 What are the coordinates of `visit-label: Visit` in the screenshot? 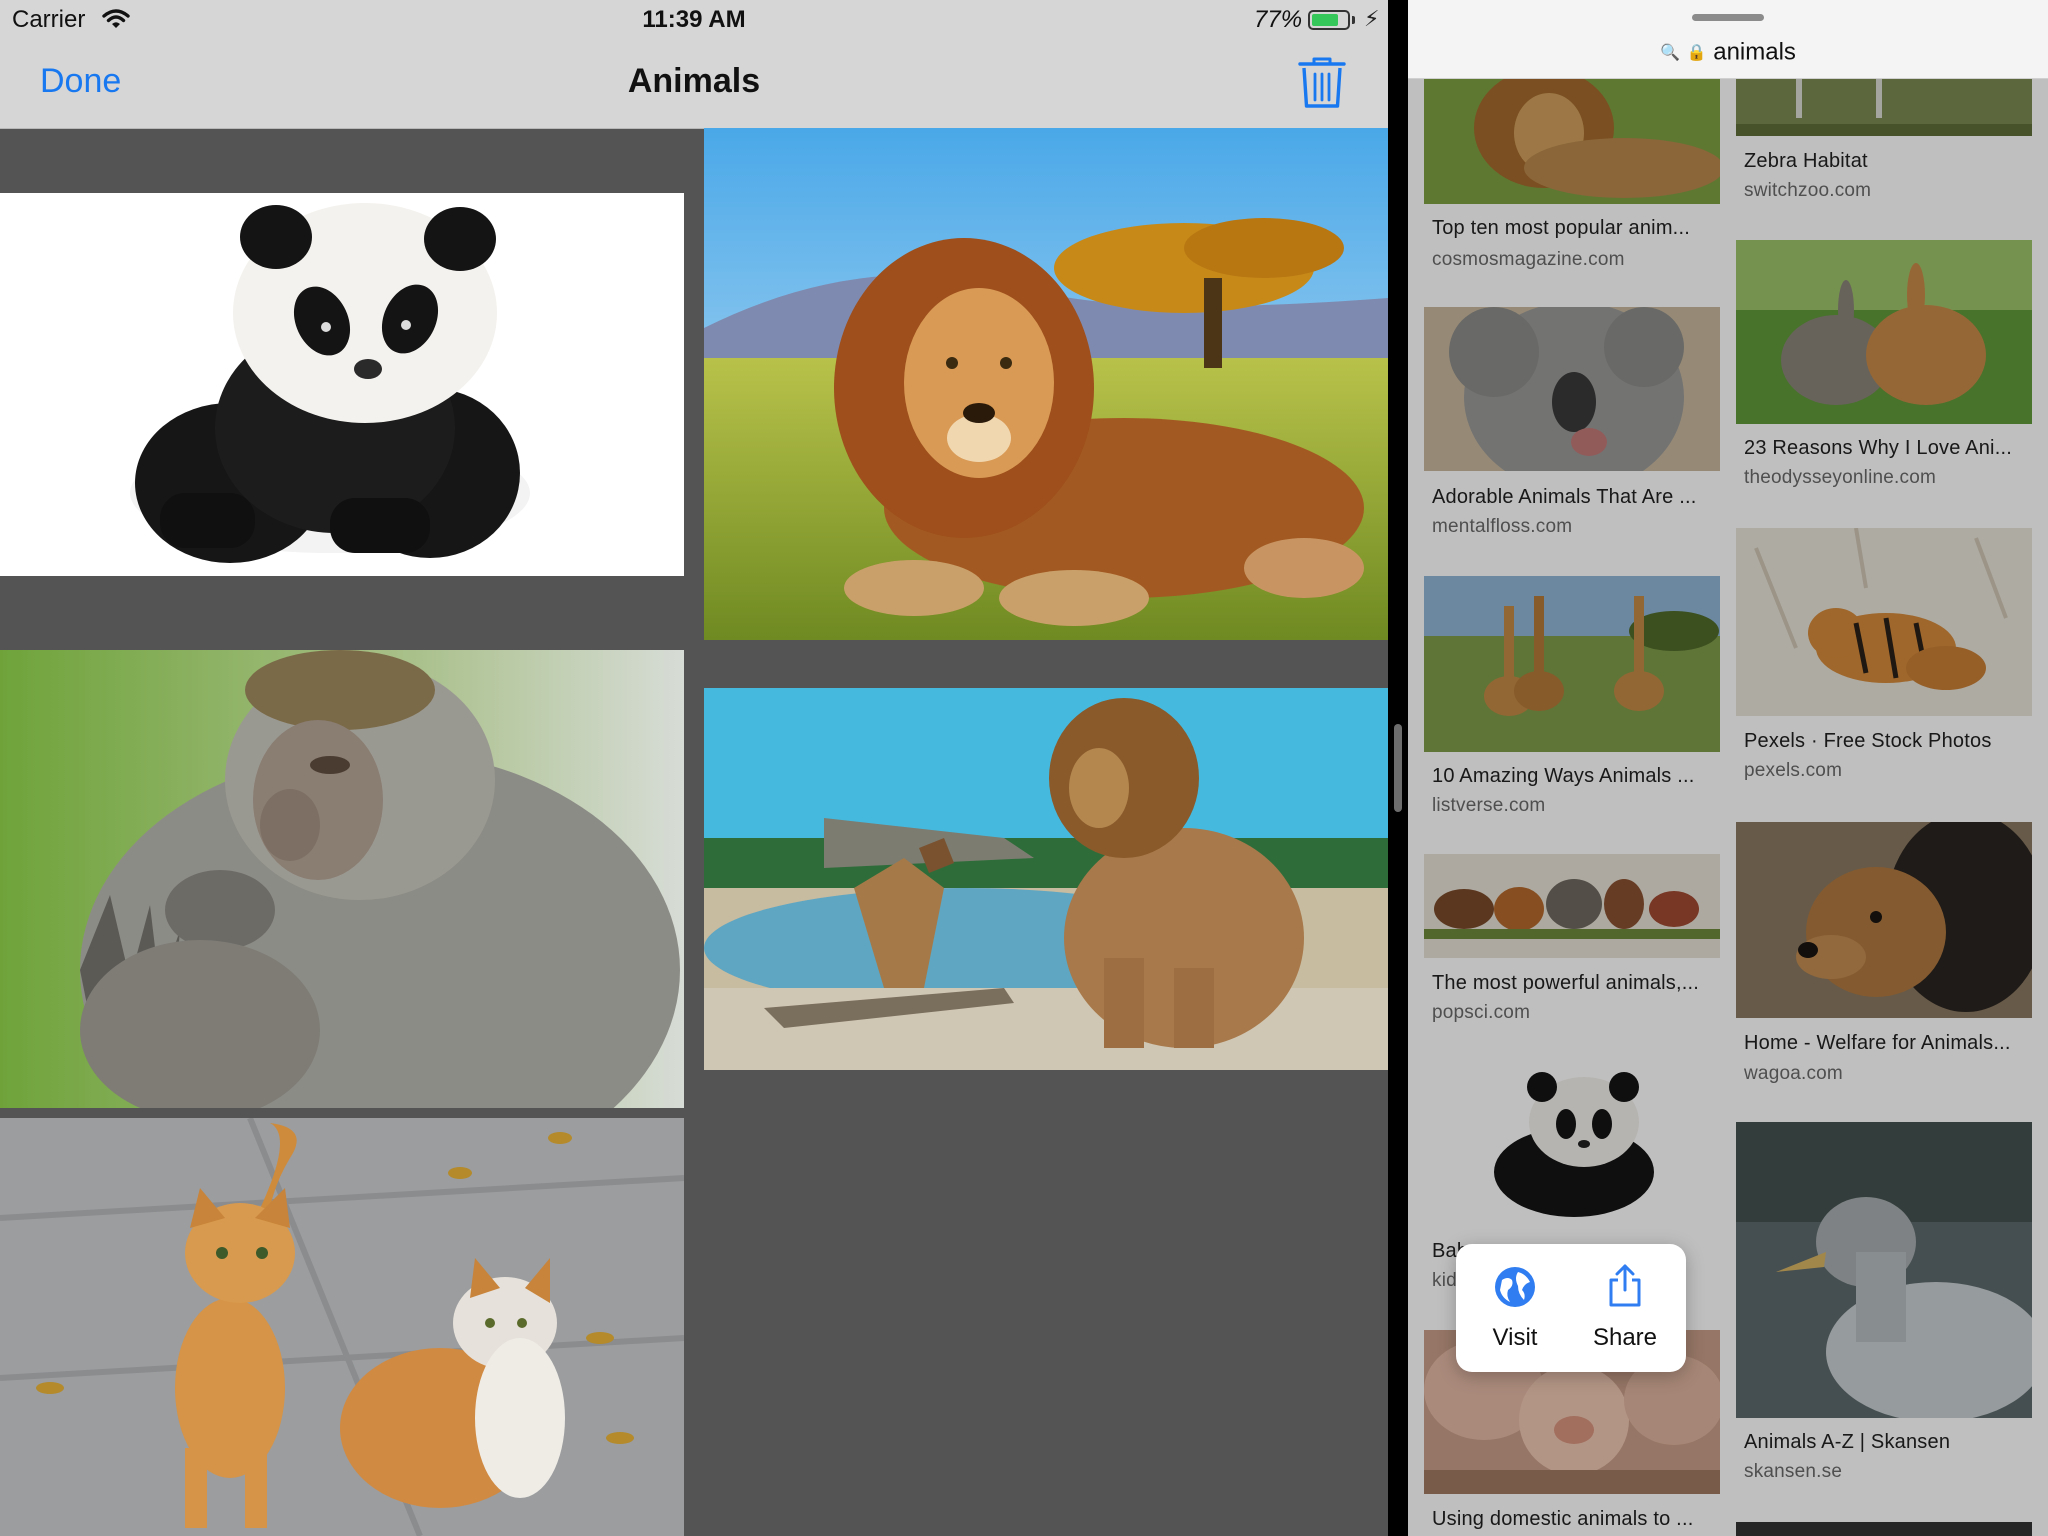 It's located at (1515, 1337).